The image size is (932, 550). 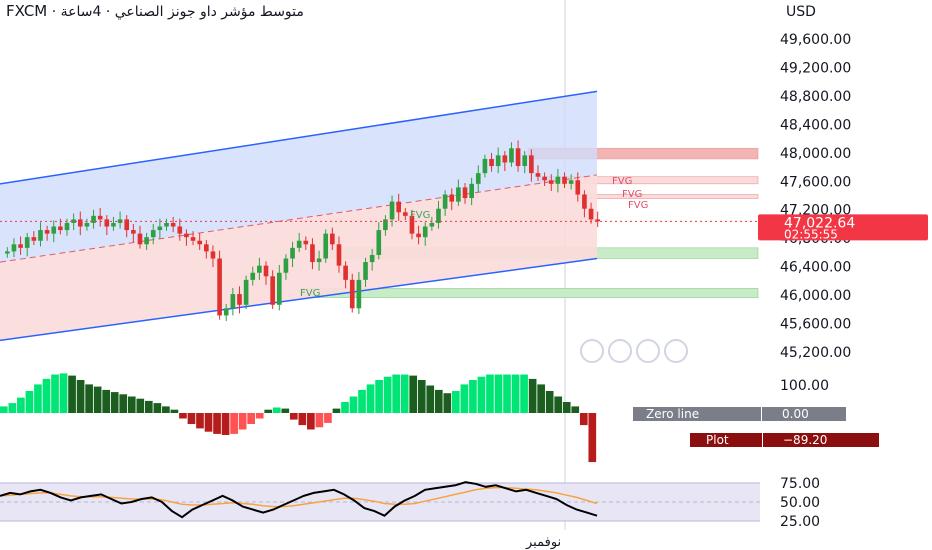 I want to click on price-tick-label: 47,600.00, so click(x=815, y=182).